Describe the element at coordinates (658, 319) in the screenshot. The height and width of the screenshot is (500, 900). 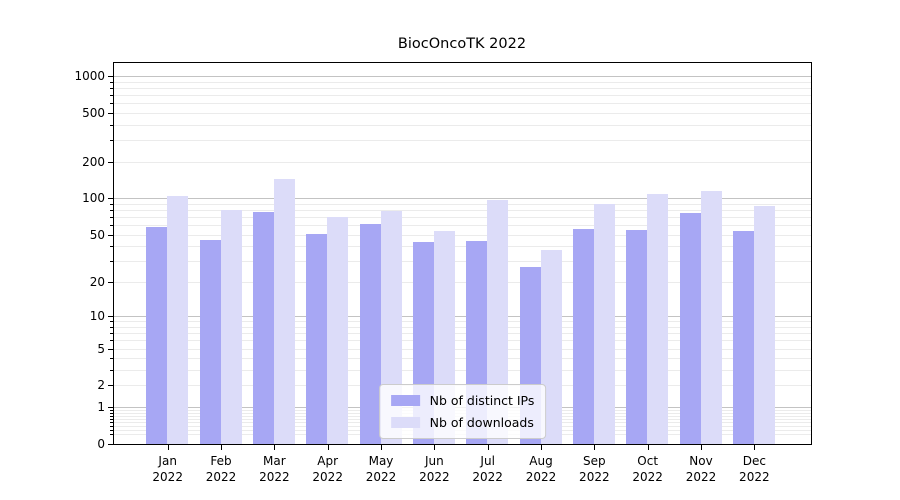
I see `bar-downloads-oct` at that location.